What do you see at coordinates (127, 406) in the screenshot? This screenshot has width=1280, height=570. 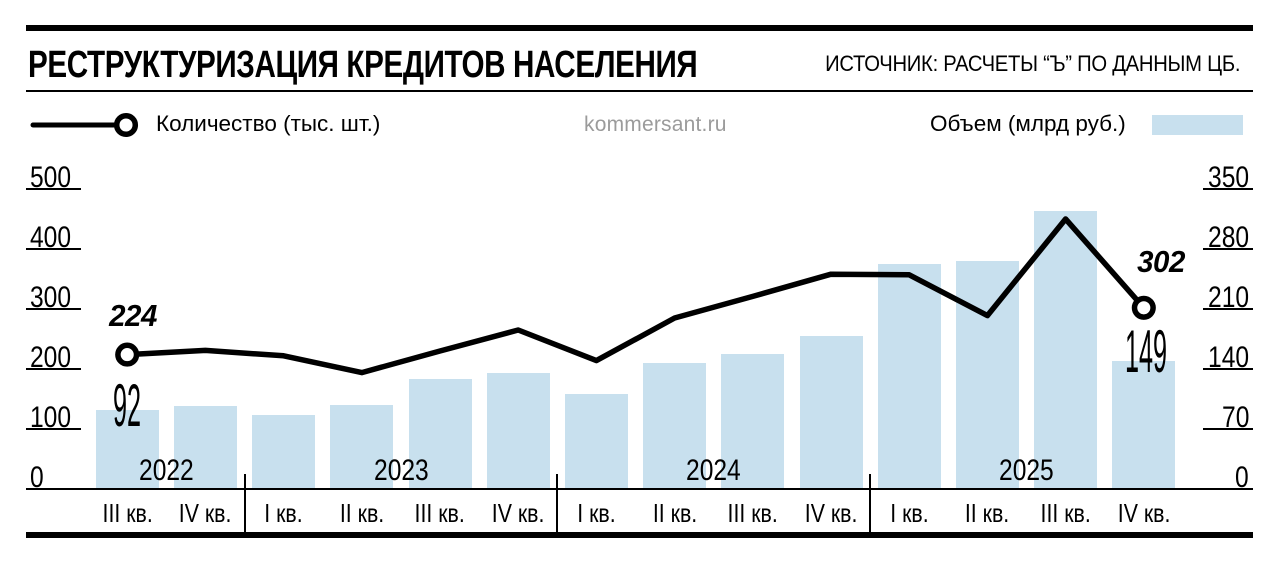 I see `bar-value-label-92: 92` at bounding box center [127, 406].